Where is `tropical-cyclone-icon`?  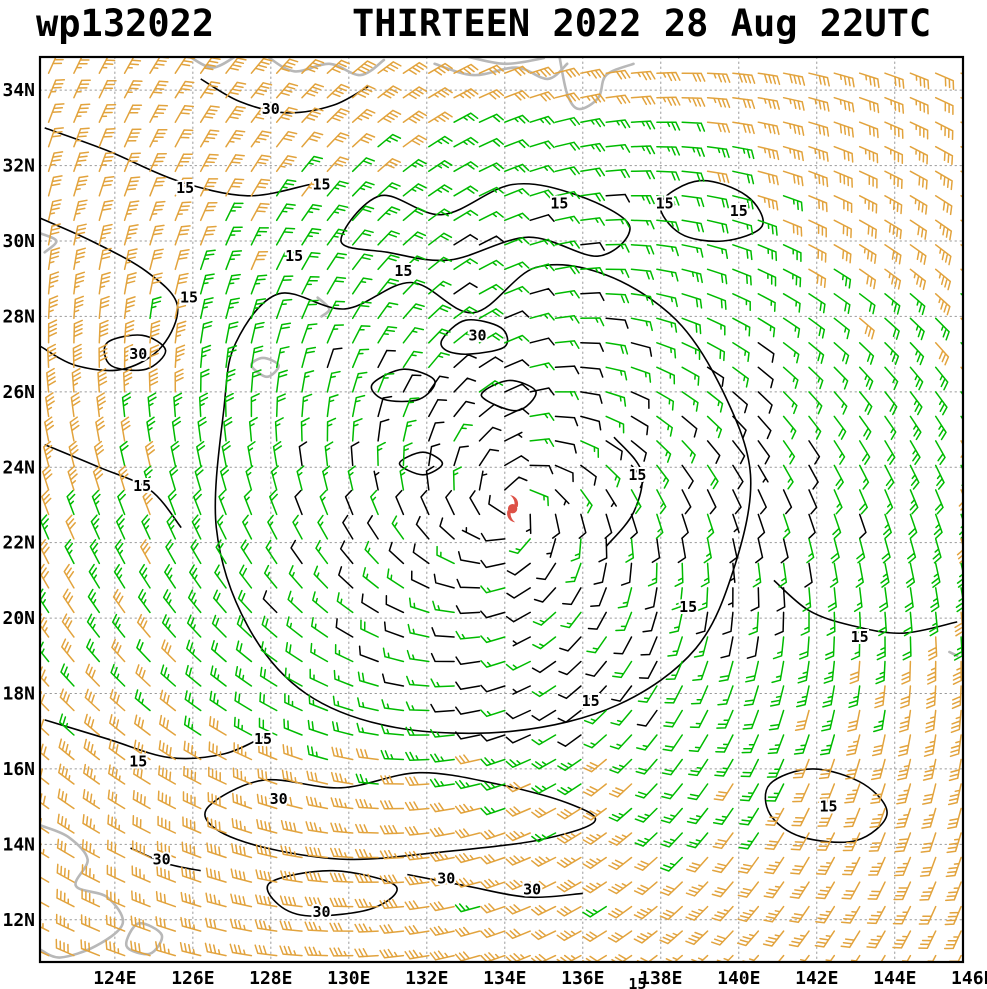
tropical-cyclone-icon is located at coordinates (513, 509).